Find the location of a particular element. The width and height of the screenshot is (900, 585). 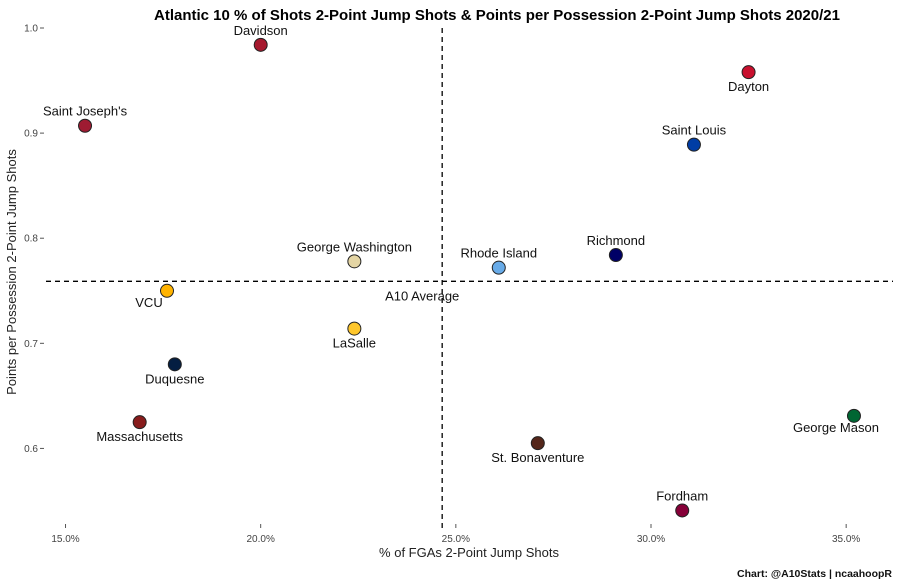

point-duquesne is located at coordinates (174, 364).